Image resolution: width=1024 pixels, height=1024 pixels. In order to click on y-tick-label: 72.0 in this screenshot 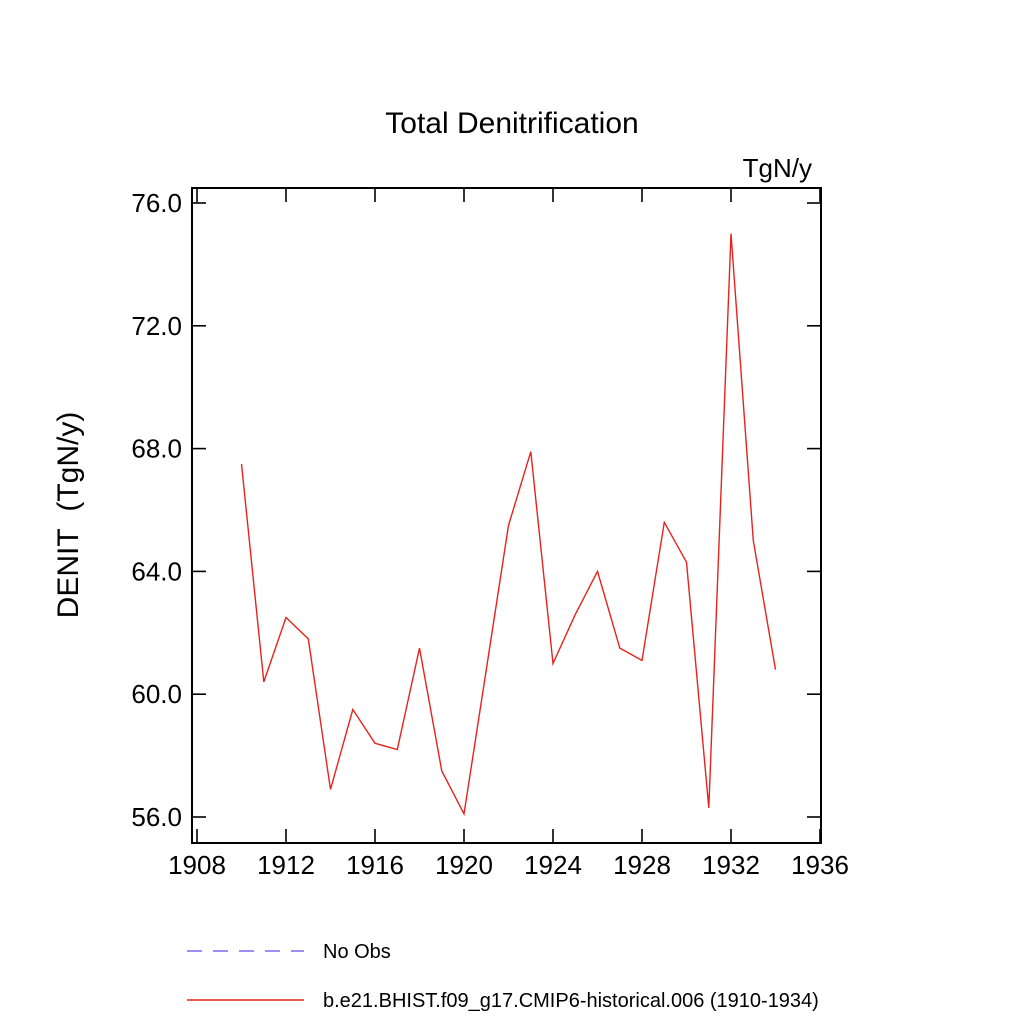, I will do `click(156, 326)`.